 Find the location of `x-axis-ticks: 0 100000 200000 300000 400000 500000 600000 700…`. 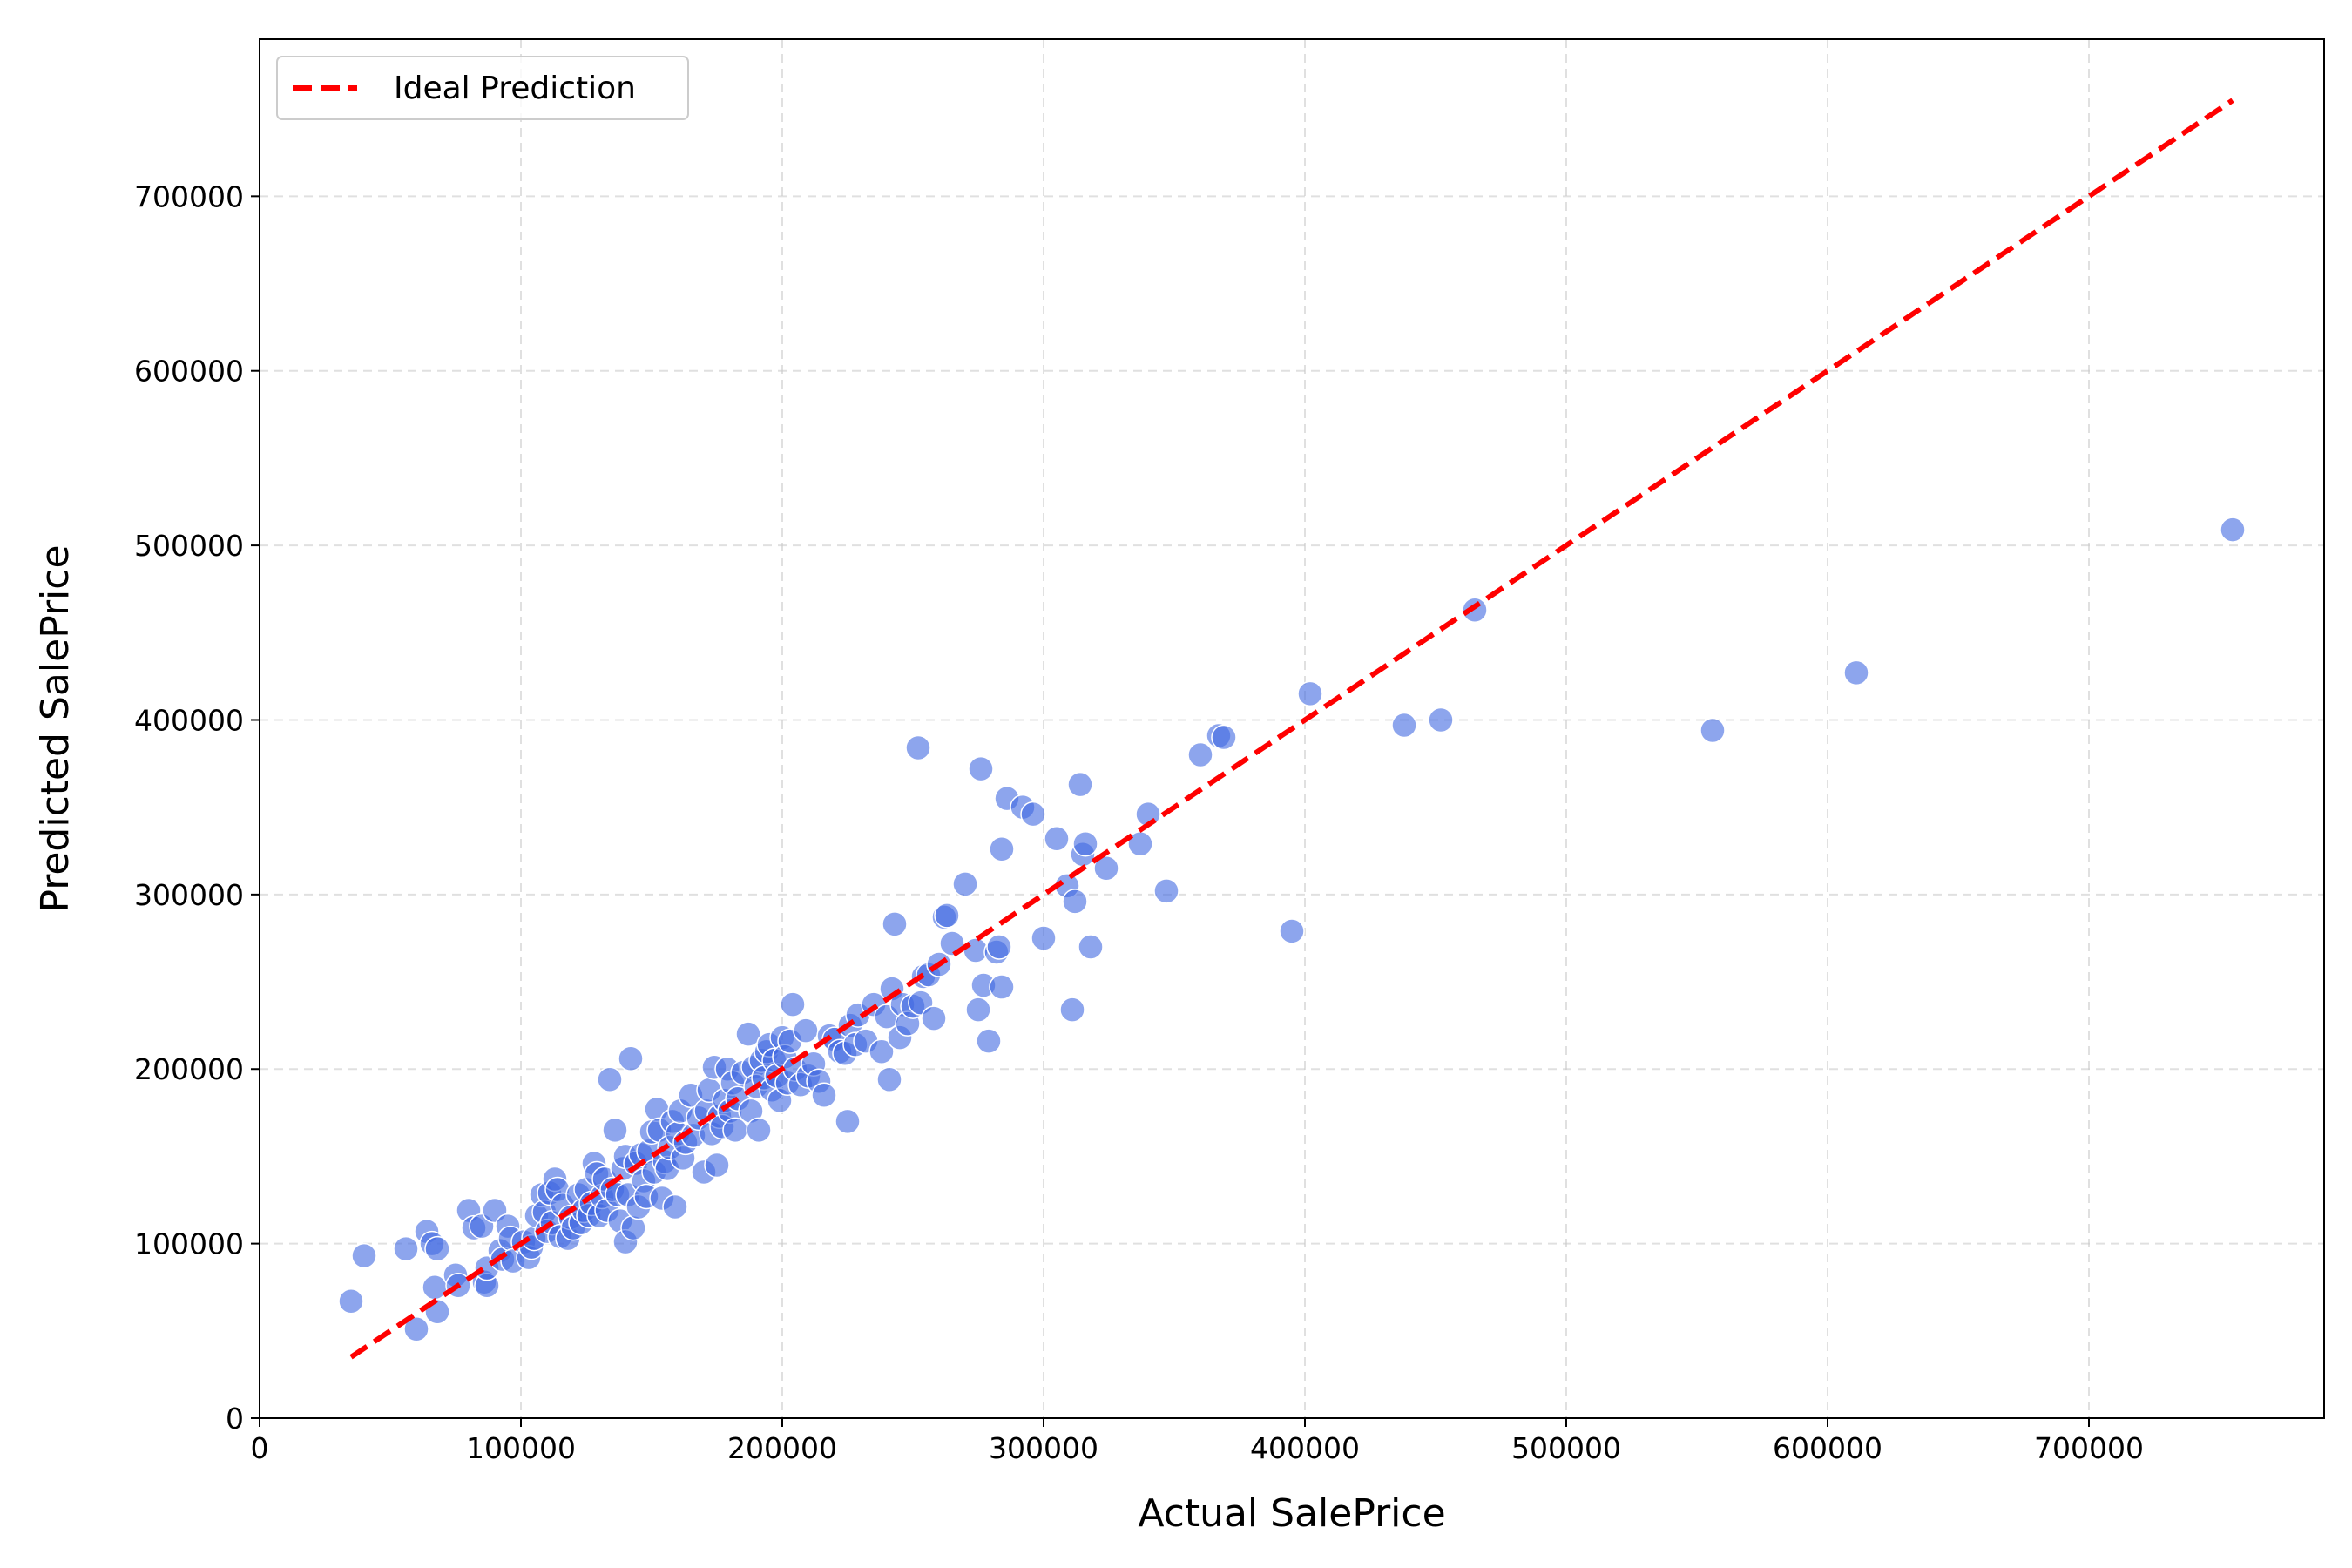

x-axis-ticks: 0 100000 200000 300000 400000 500000 600000 700… is located at coordinates (1197, 1441).